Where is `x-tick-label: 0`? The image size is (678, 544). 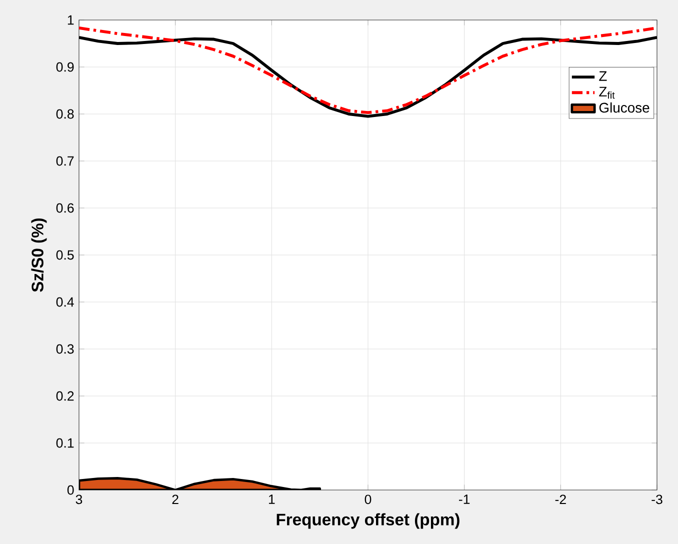 x-tick-label: 0 is located at coordinates (368, 499).